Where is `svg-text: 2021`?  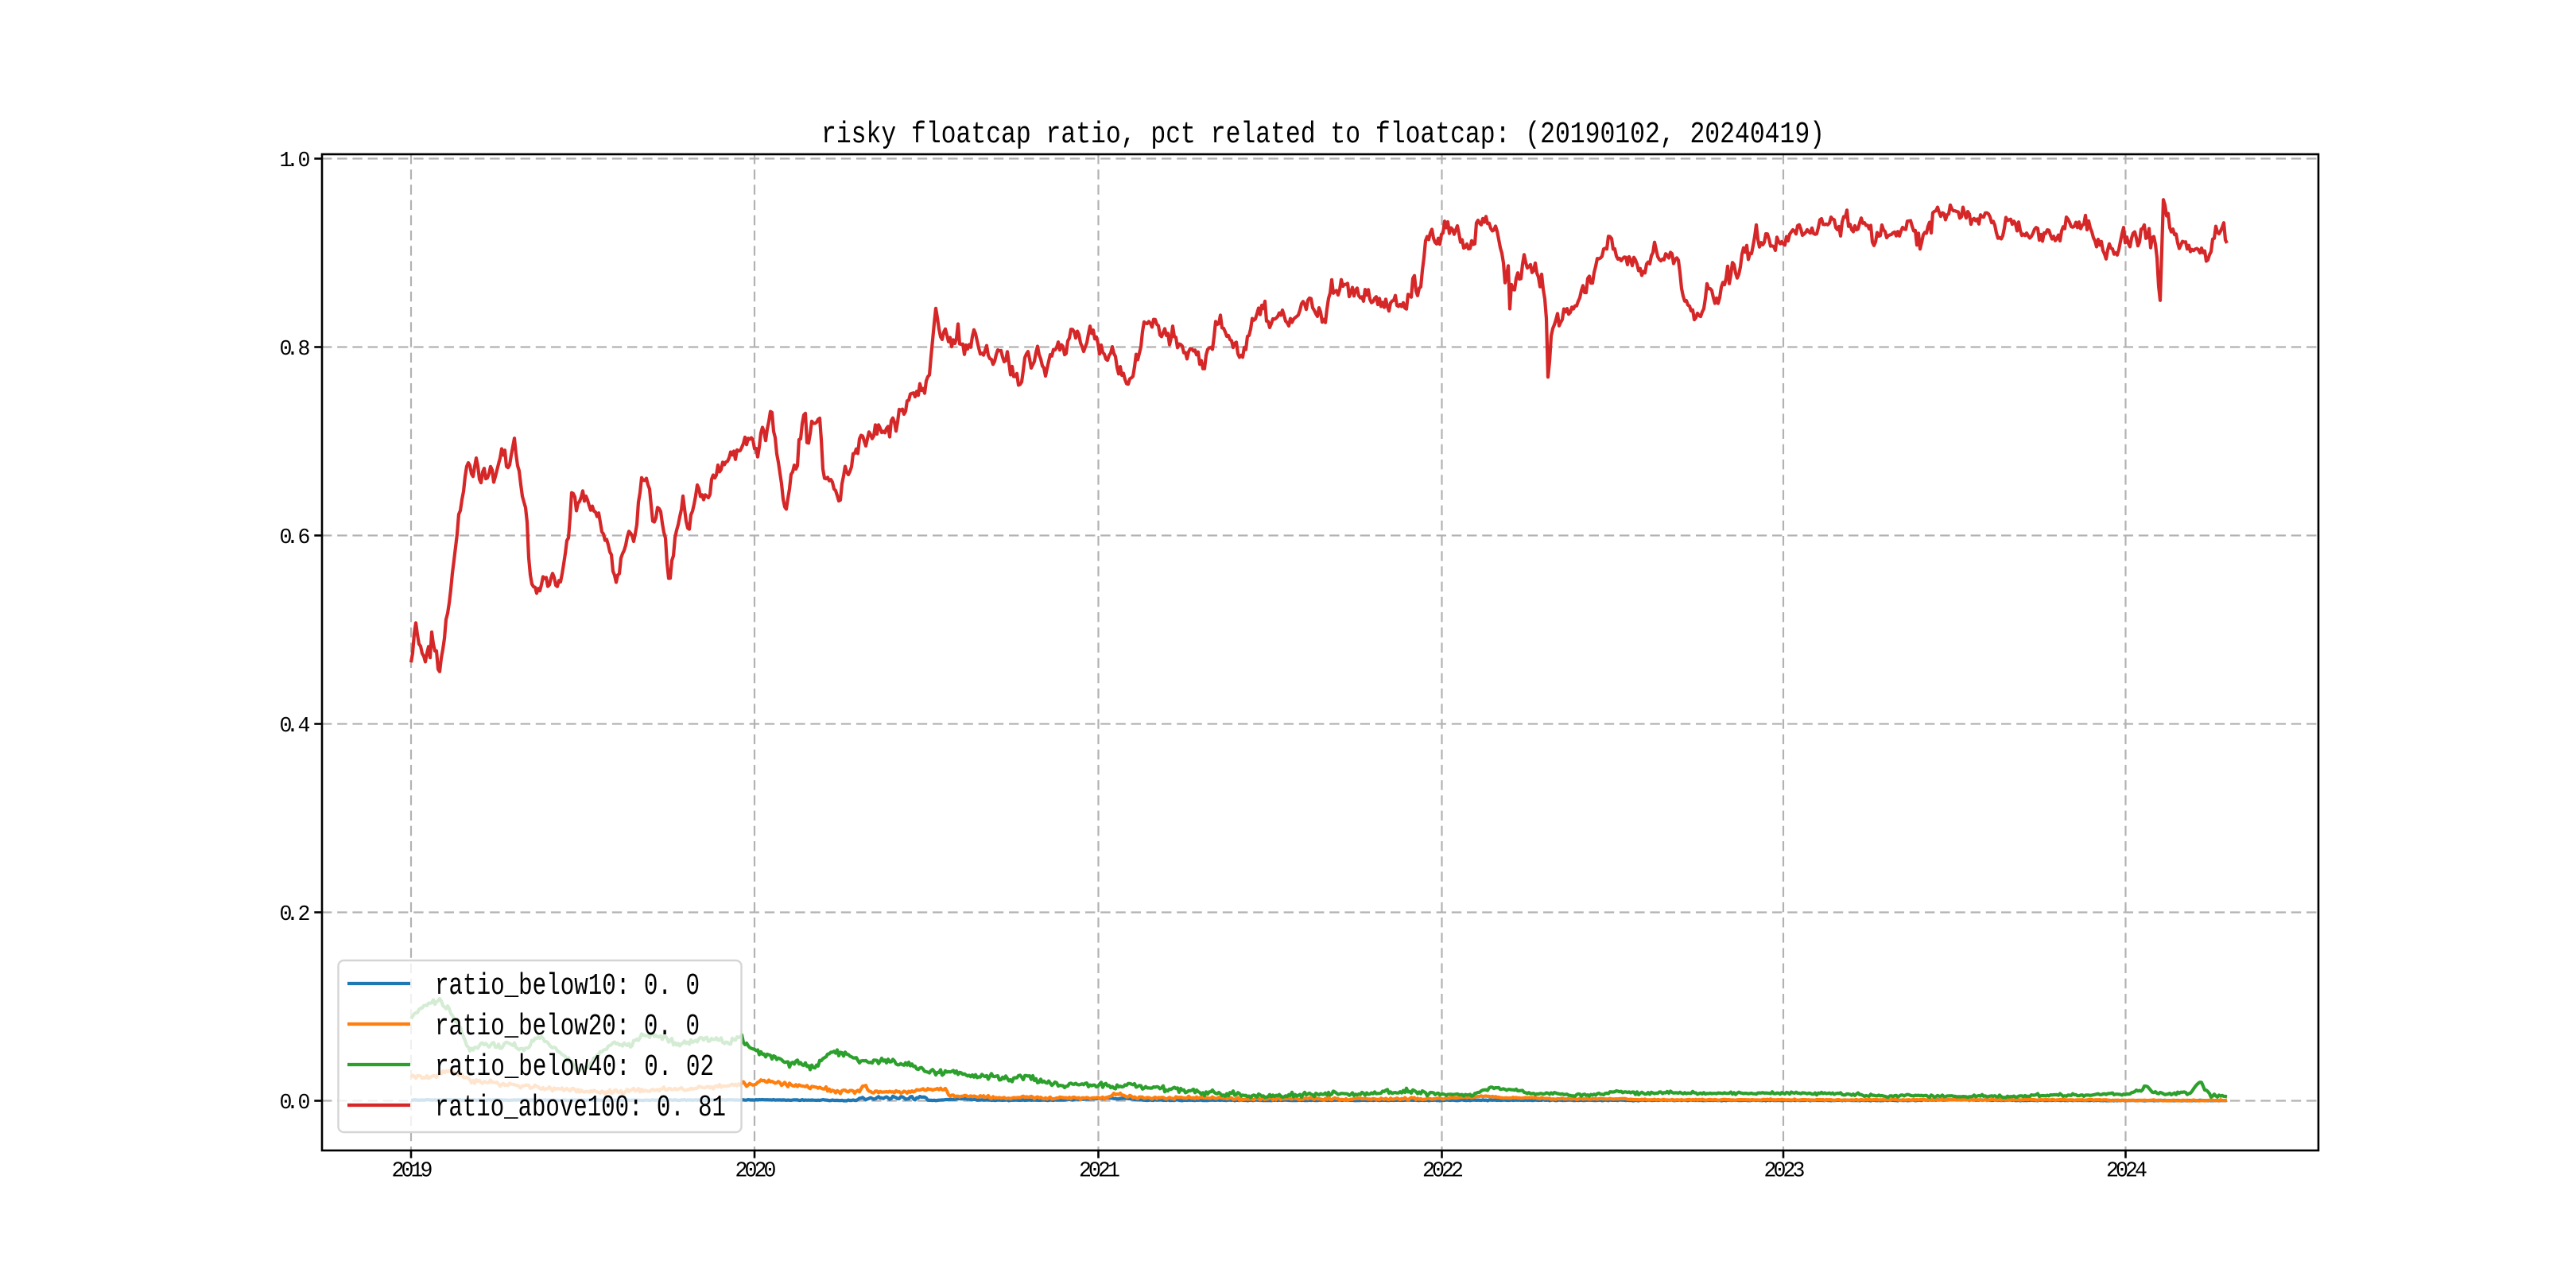
svg-text: 2021 is located at coordinates (1099, 1171).